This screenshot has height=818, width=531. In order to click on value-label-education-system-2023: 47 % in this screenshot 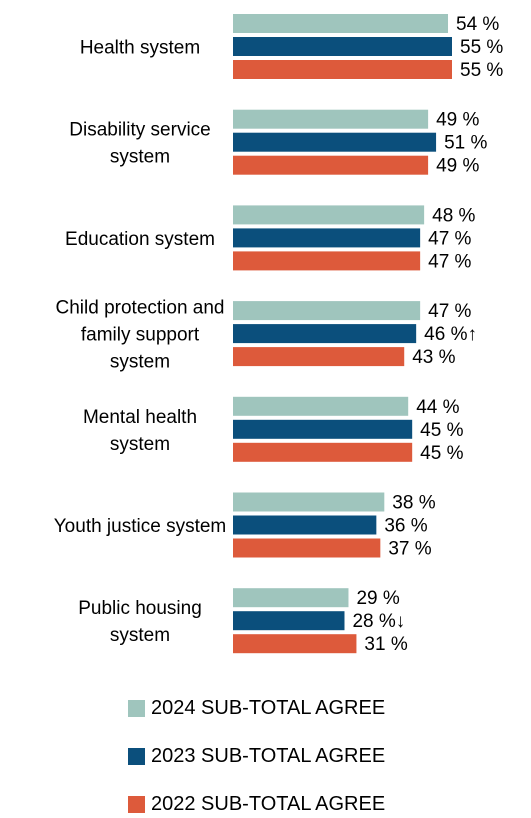, I will do `click(449, 238)`.